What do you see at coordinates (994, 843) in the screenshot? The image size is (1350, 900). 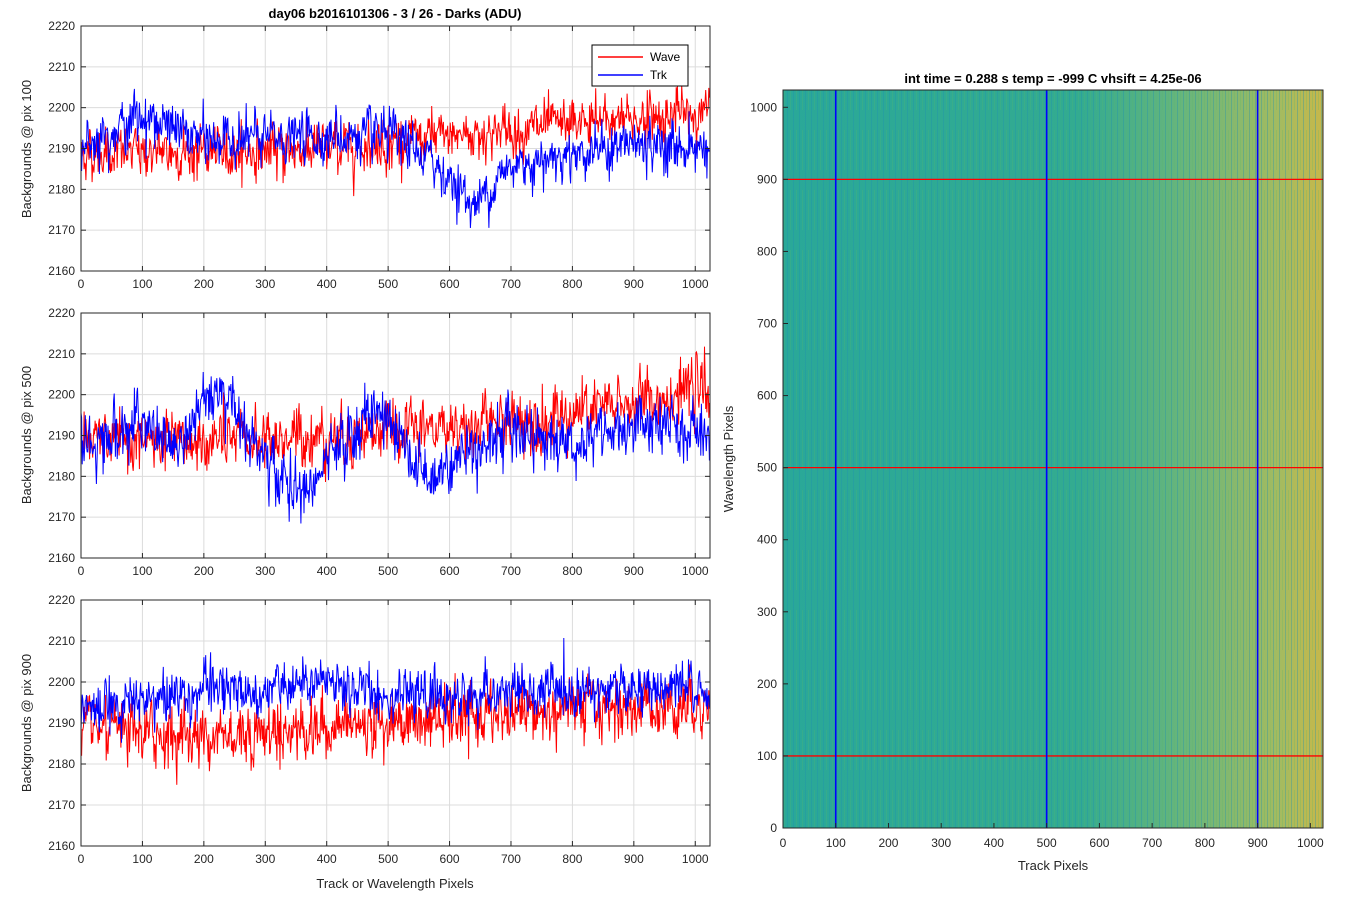 I see `heatmap-x-tick-label: 400` at bounding box center [994, 843].